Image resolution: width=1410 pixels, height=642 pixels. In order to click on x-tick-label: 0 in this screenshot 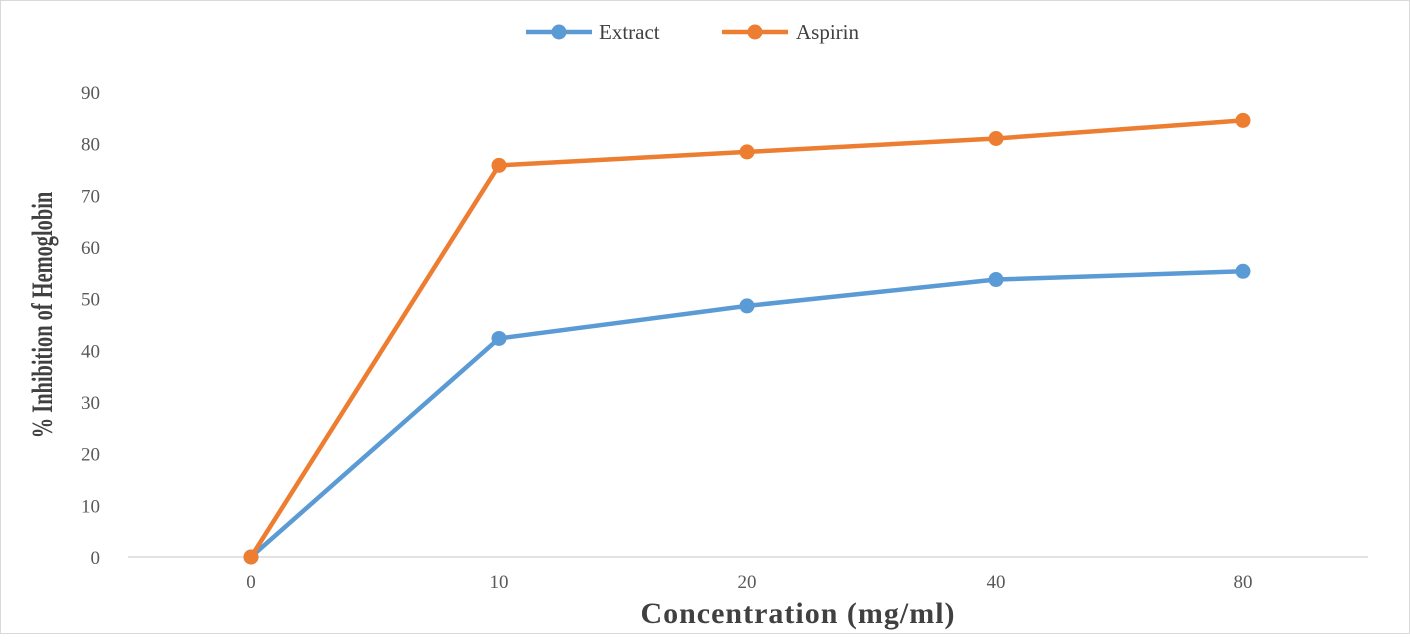, I will do `click(251, 582)`.